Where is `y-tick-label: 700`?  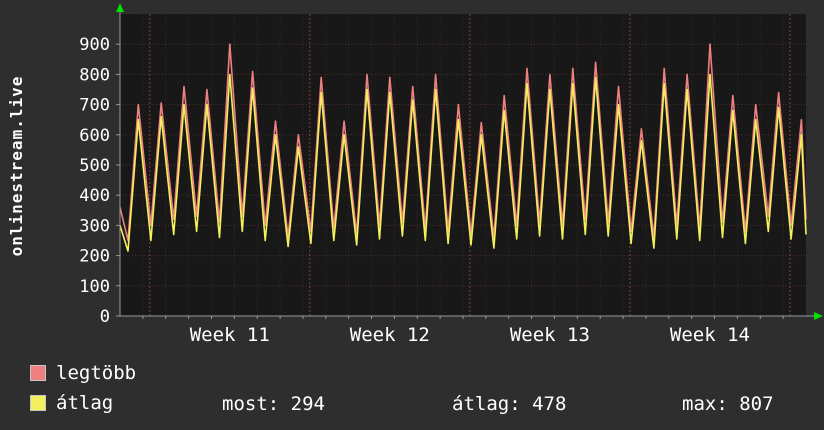 y-tick-label: 700 is located at coordinates (94, 106).